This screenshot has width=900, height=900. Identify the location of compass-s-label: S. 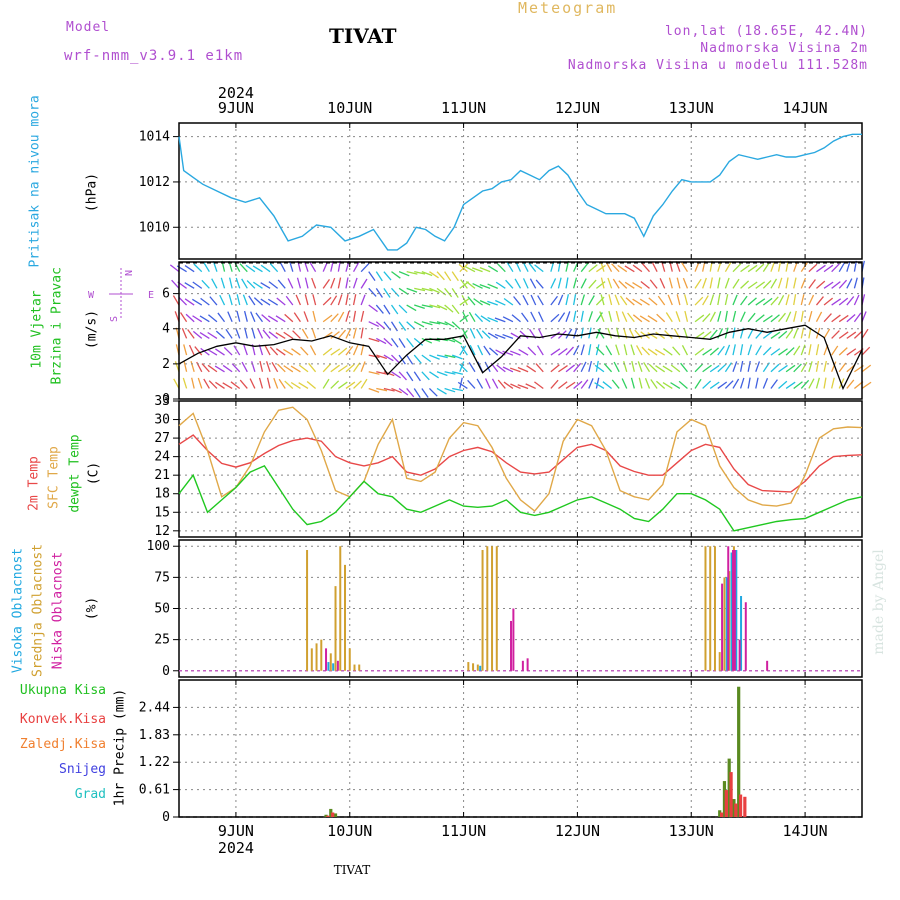
(114, 319).